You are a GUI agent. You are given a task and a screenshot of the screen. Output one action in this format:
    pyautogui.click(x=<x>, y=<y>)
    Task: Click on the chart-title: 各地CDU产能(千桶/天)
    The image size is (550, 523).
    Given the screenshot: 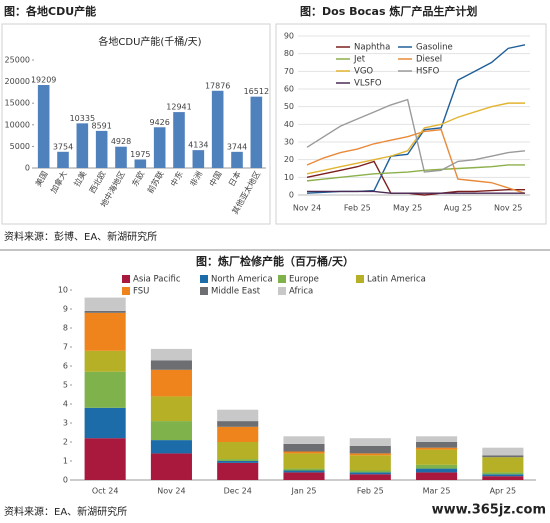 What is the action you would take?
    pyautogui.click(x=149, y=41)
    